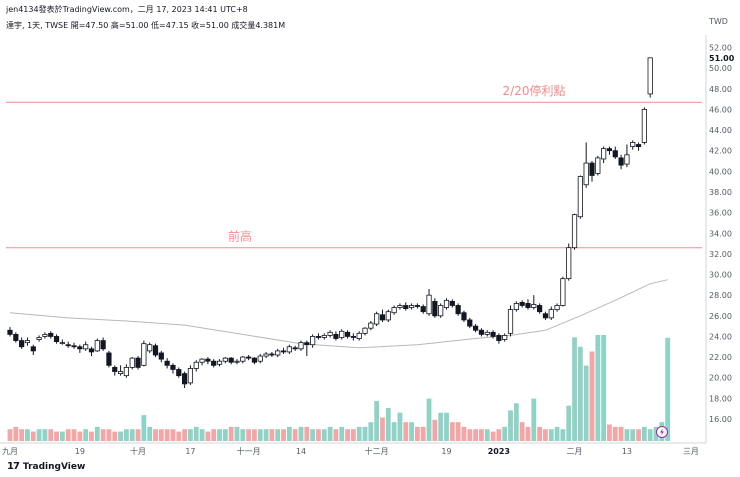 The width and height of the screenshot is (740, 477). What do you see at coordinates (46, 466) in the screenshot?
I see `tradingview-brand: 17 TradingView` at bounding box center [46, 466].